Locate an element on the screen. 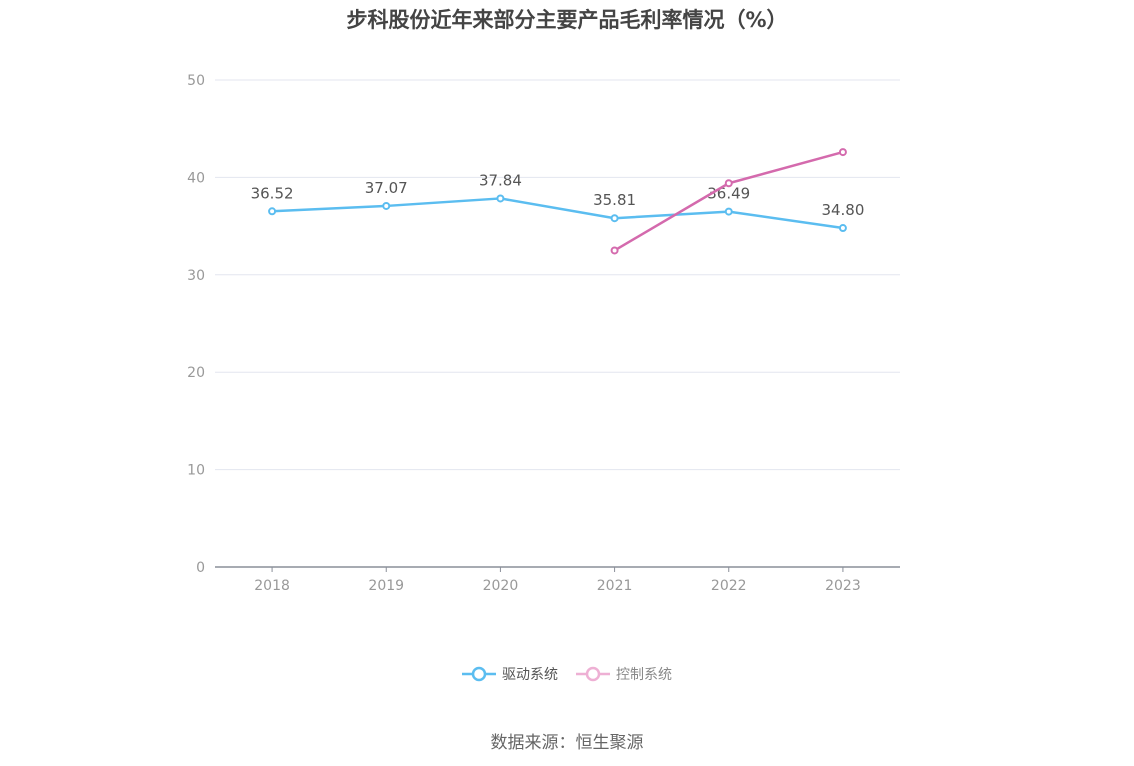 The image size is (1134, 766). x-tick-label: 2022 is located at coordinates (729, 586).